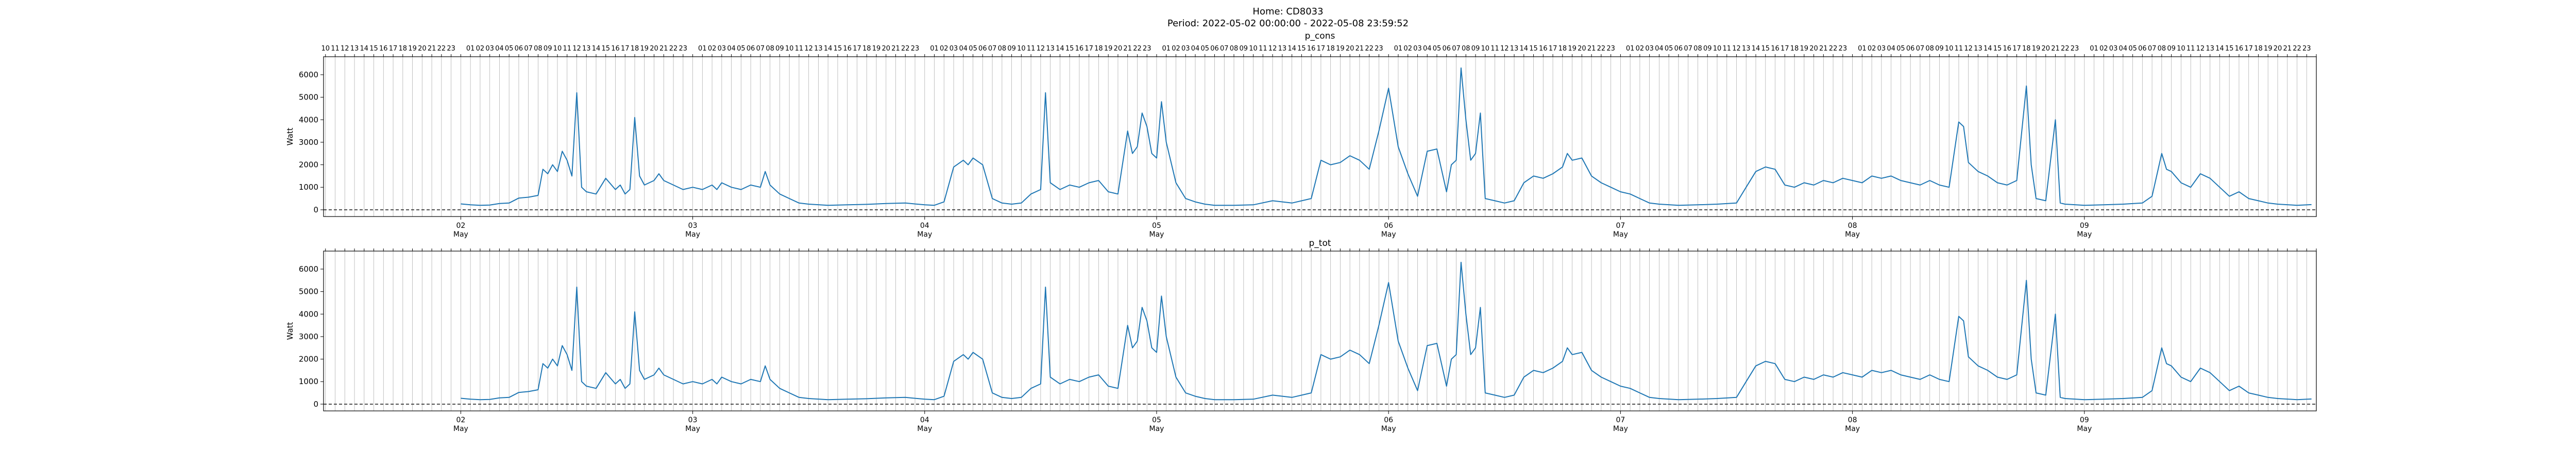 The width and height of the screenshot is (2576, 464). What do you see at coordinates (2084, 226) in the screenshot?
I see `day-tick-label: 09` at bounding box center [2084, 226].